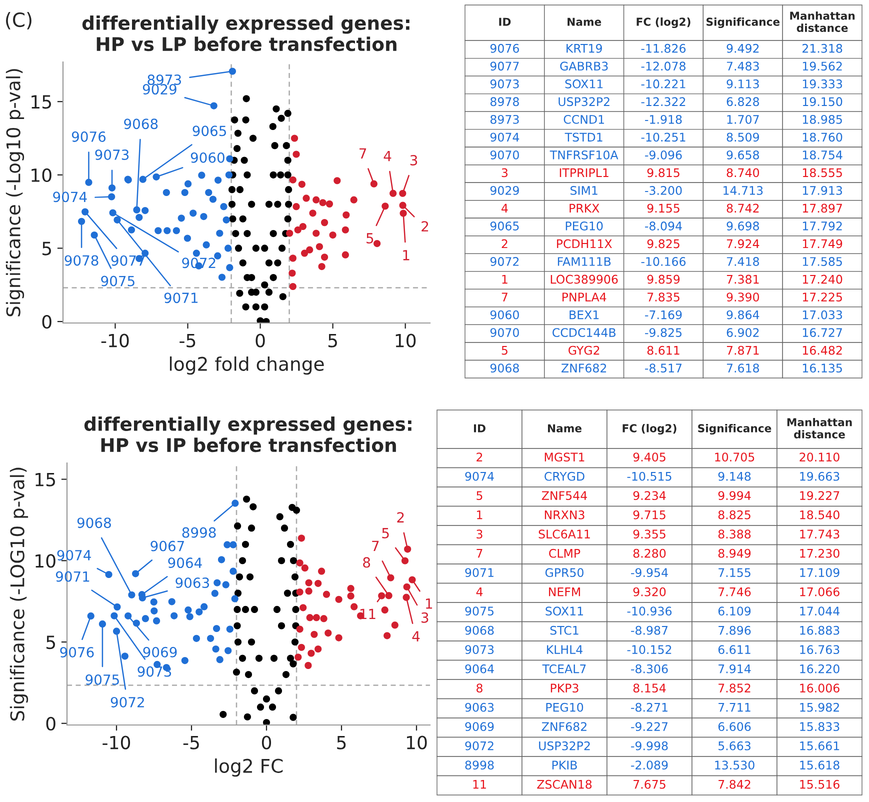  Describe the element at coordinates (504, 261) in the screenshot. I see `text: 9072` at that location.